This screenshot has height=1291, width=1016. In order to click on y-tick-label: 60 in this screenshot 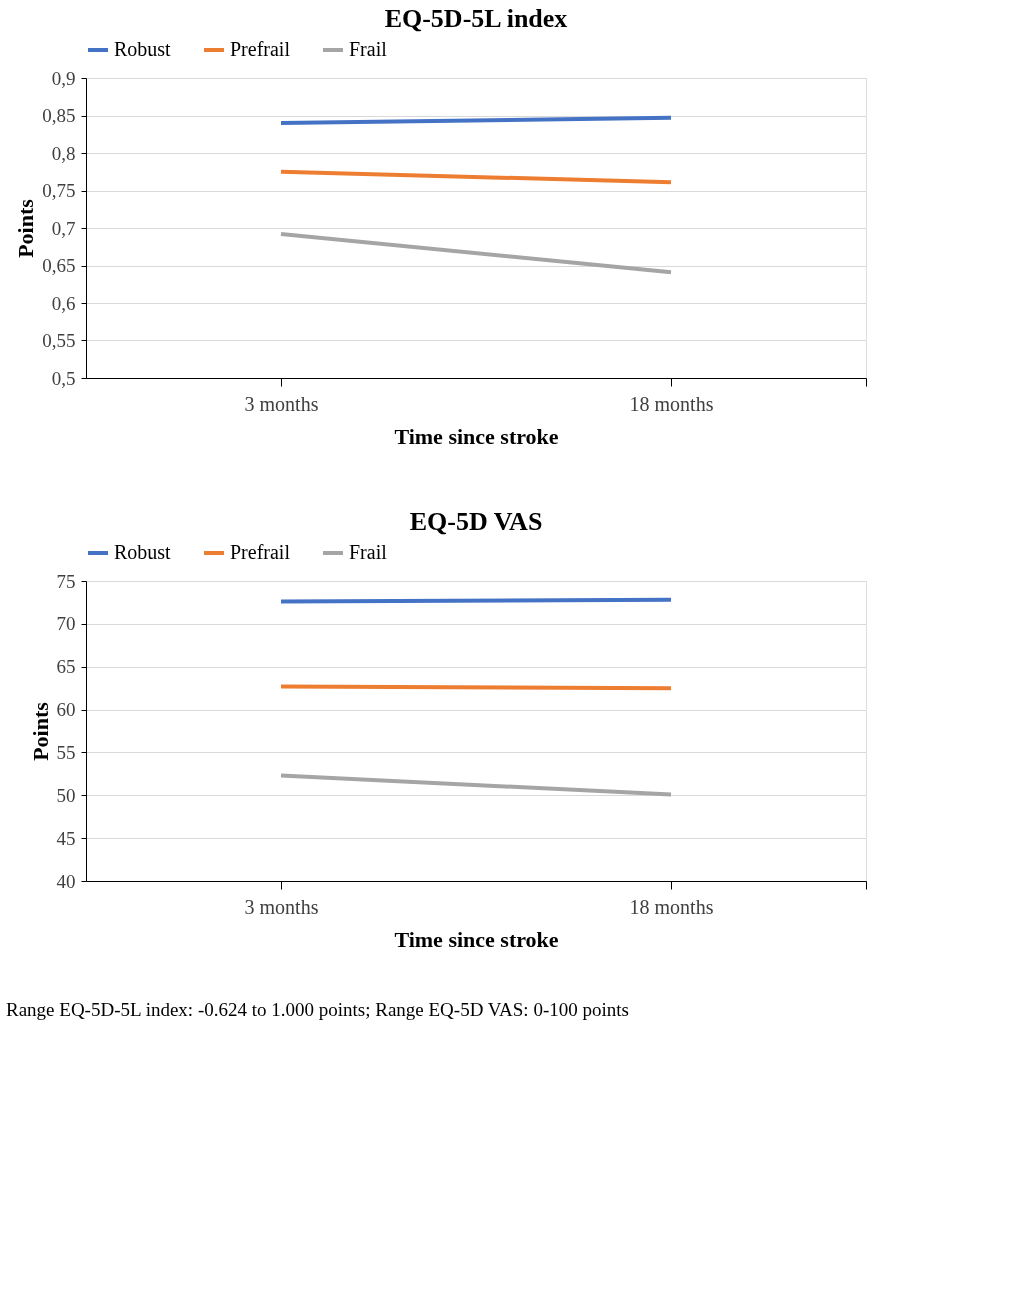, I will do `click(66, 710)`.